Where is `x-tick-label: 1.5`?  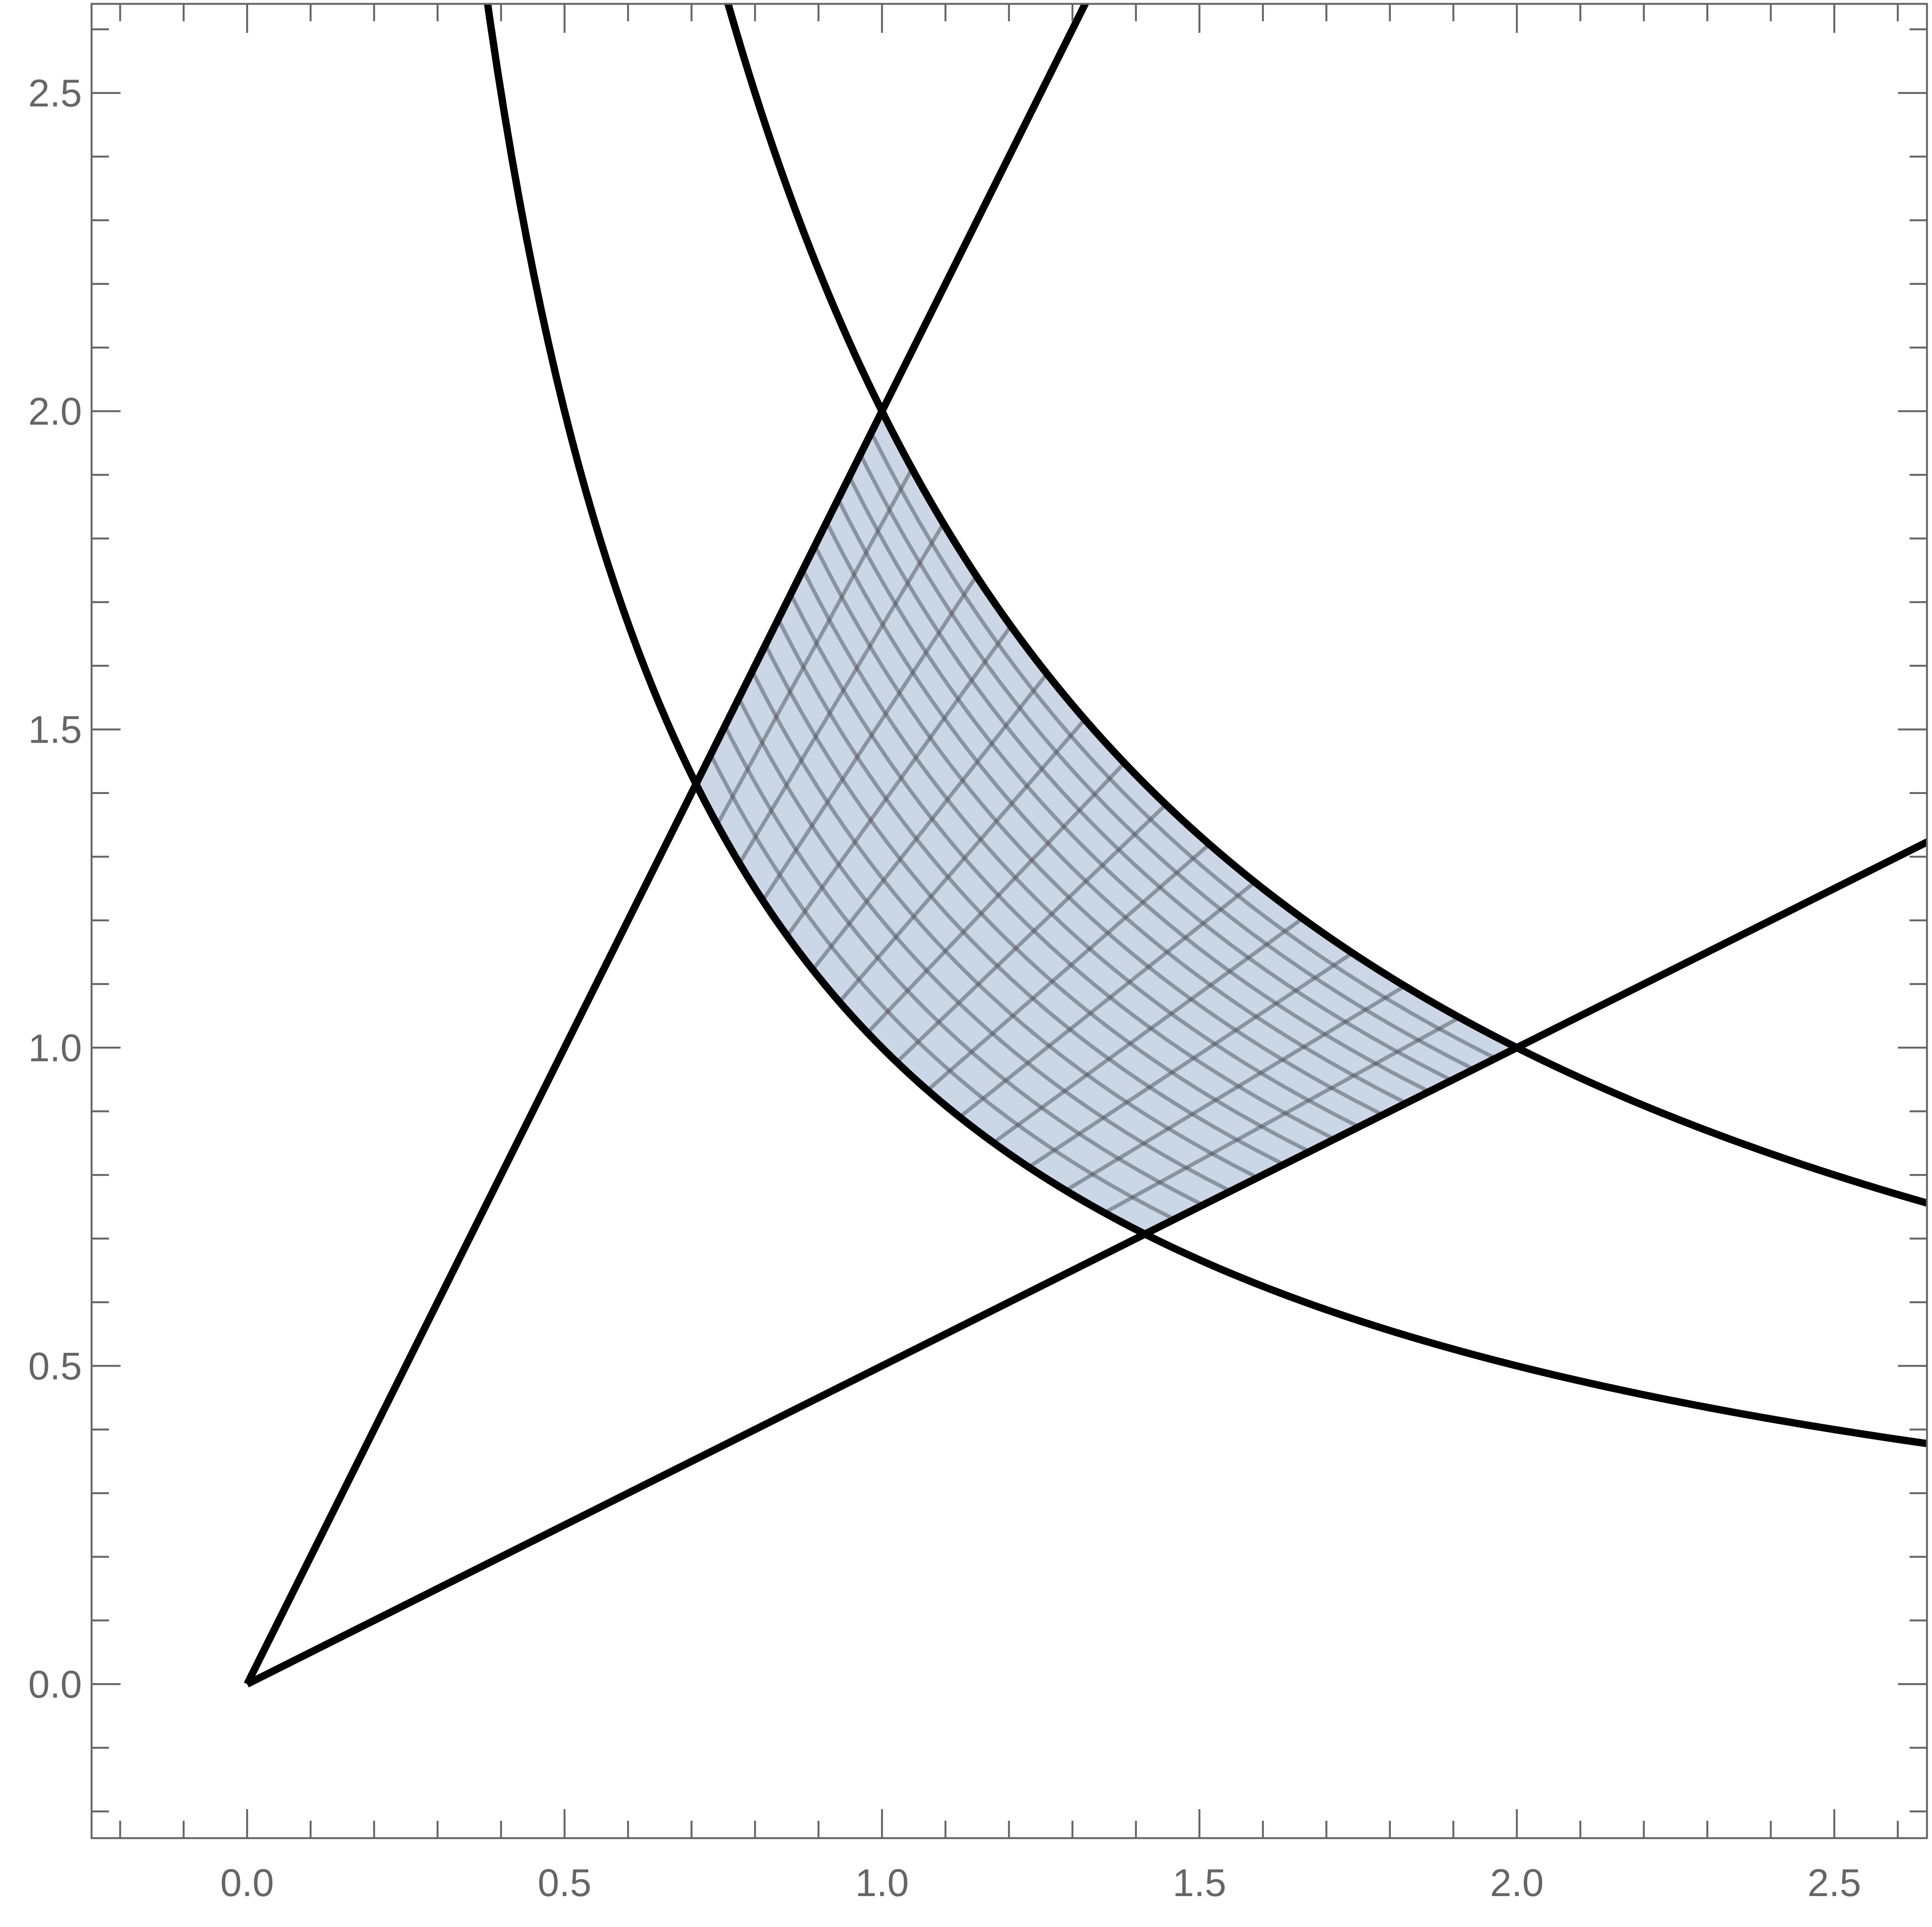 x-tick-label: 1.5 is located at coordinates (1199, 1883).